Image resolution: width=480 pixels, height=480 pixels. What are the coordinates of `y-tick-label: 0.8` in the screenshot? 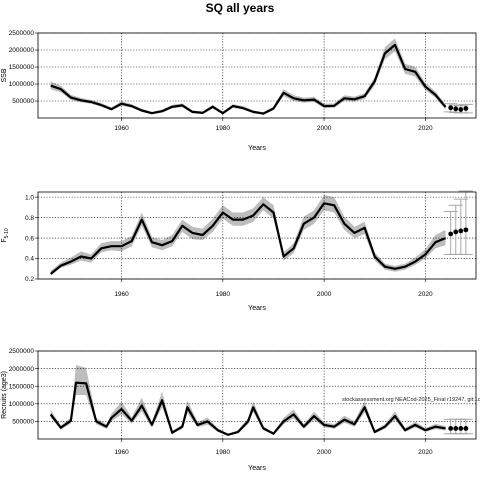 It's located at (29, 218).